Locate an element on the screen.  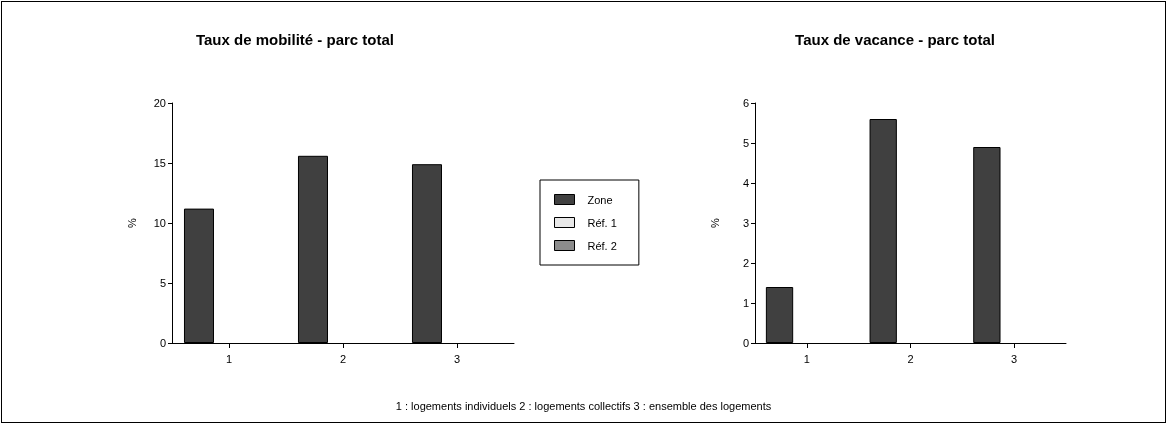
legend-label: Réf. 2 is located at coordinates (602, 245).